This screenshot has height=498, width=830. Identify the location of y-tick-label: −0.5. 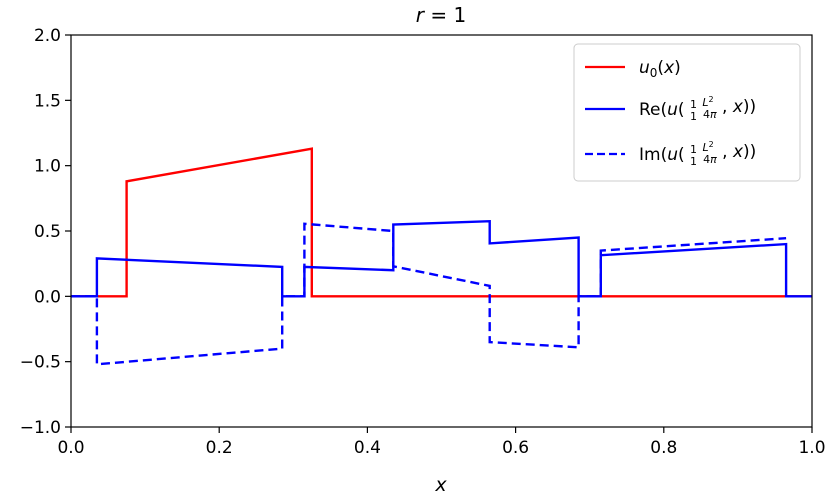
(40, 363).